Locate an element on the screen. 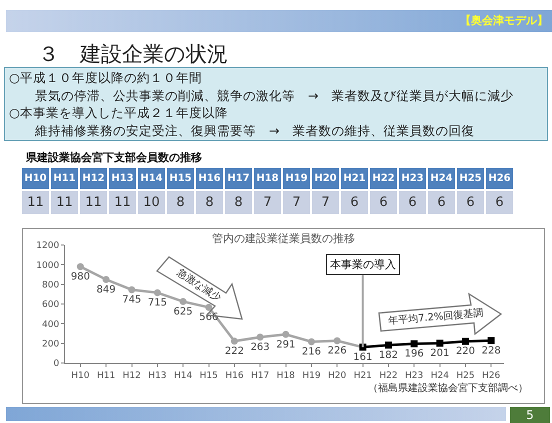 The height and width of the screenshot is (423, 552). data-label: 625 is located at coordinates (183, 312).